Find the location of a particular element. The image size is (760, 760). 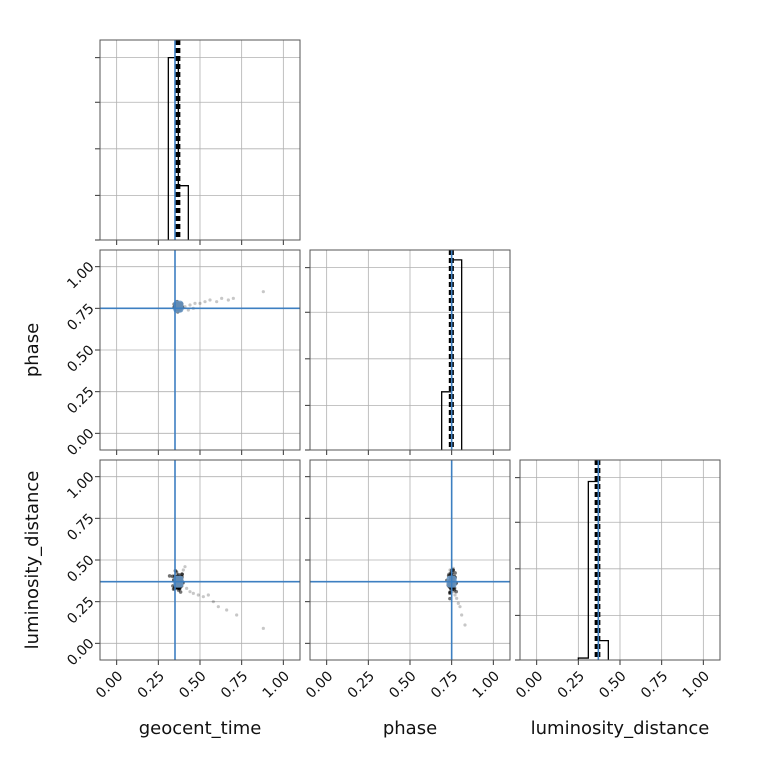

hist-panel-luminosity-distance: 0.00 0.25 0.50 0.75 1.00 is located at coordinates (617, 580).